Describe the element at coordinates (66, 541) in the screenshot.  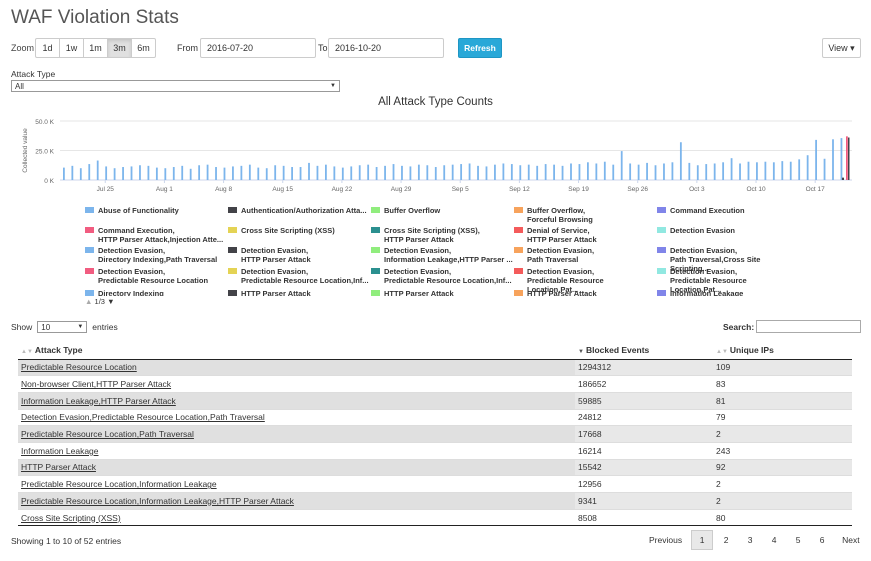
I see `showing-info: Showing 1 to 10 of 52 entries` at that location.